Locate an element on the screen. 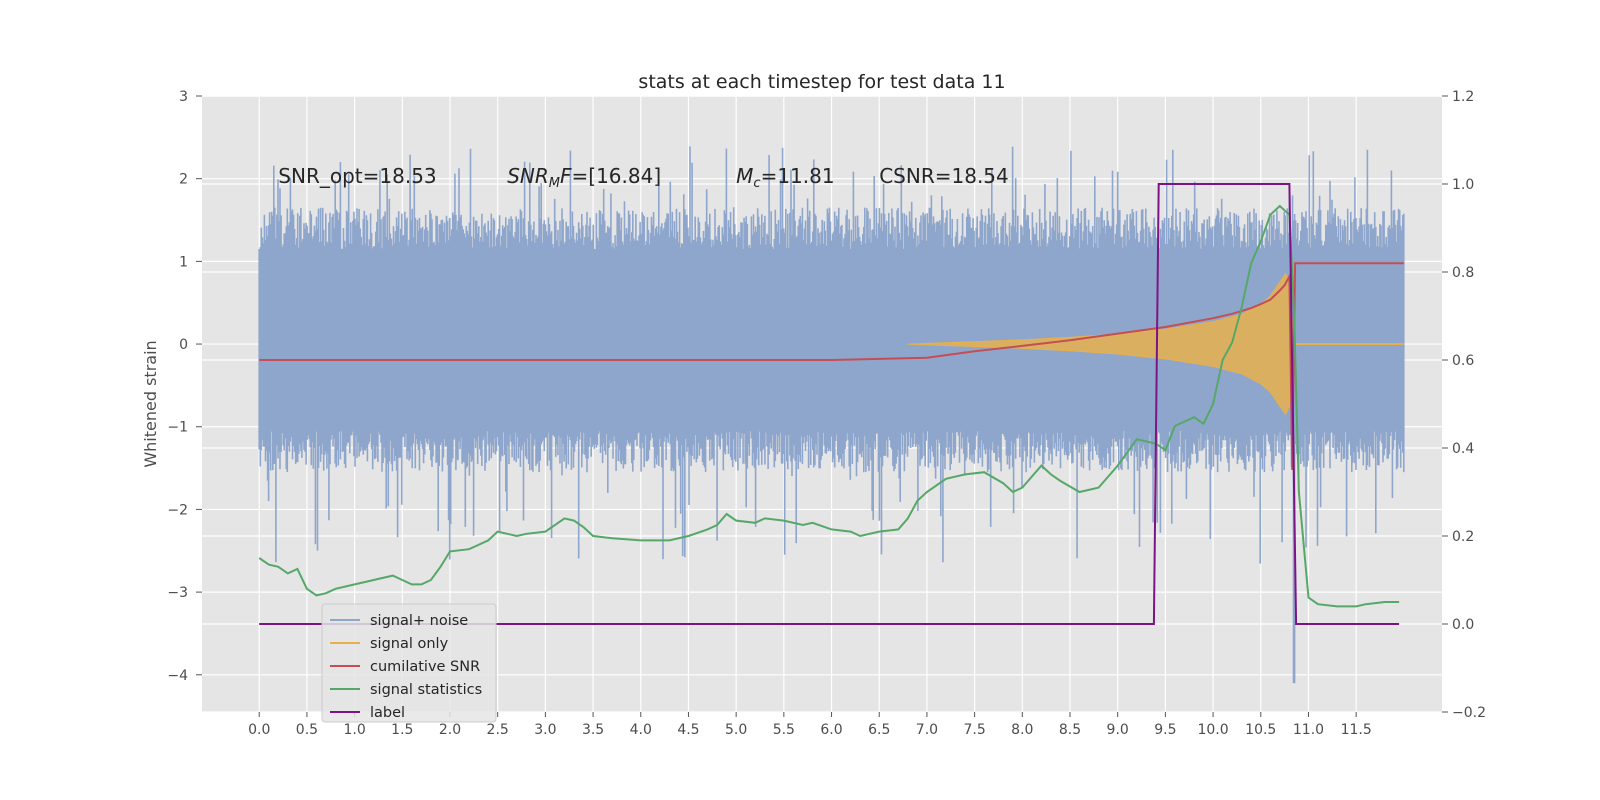  annotation-suffix-normal: =[16.84] is located at coordinates (617, 176).